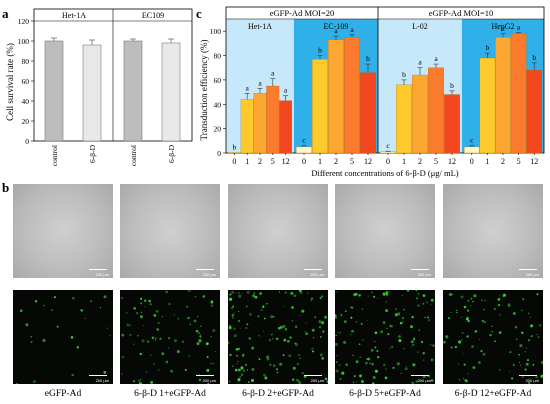 Image resolution: width=550 pixels, height=404 pixels. Describe the element at coordinates (204, 90) in the screenshot. I see `chart-c-ylabel: Transduction efficiency (%)` at that location.